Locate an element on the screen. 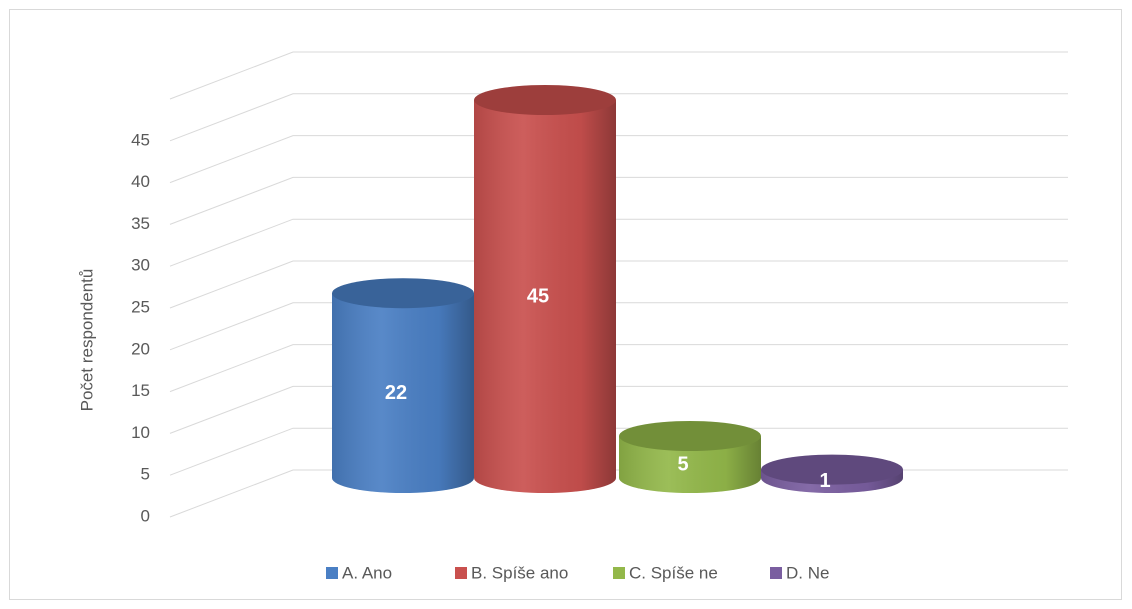 The width and height of the screenshot is (1132, 609). data-label: 5 is located at coordinates (682, 464).